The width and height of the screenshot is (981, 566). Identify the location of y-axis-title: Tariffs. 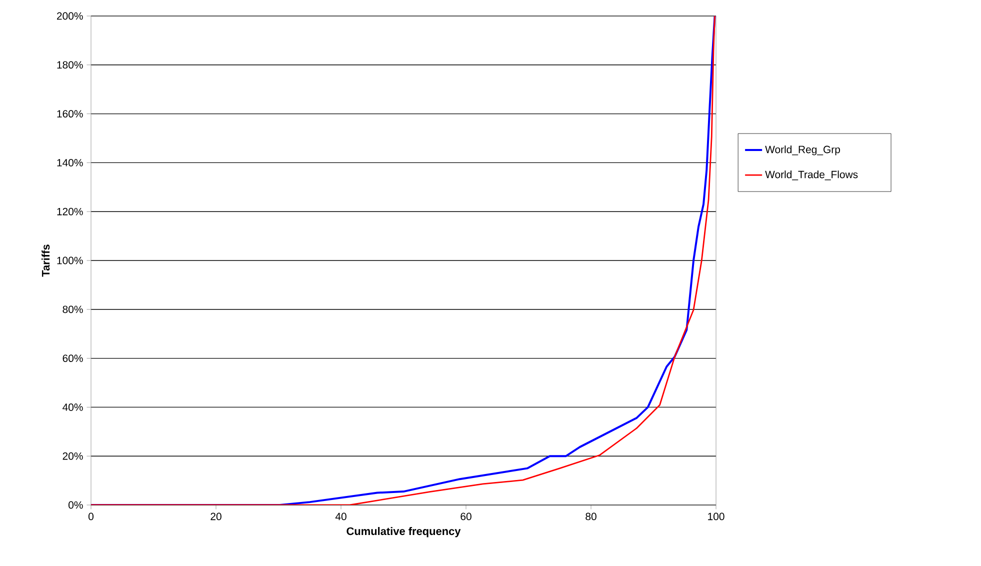
(46, 260).